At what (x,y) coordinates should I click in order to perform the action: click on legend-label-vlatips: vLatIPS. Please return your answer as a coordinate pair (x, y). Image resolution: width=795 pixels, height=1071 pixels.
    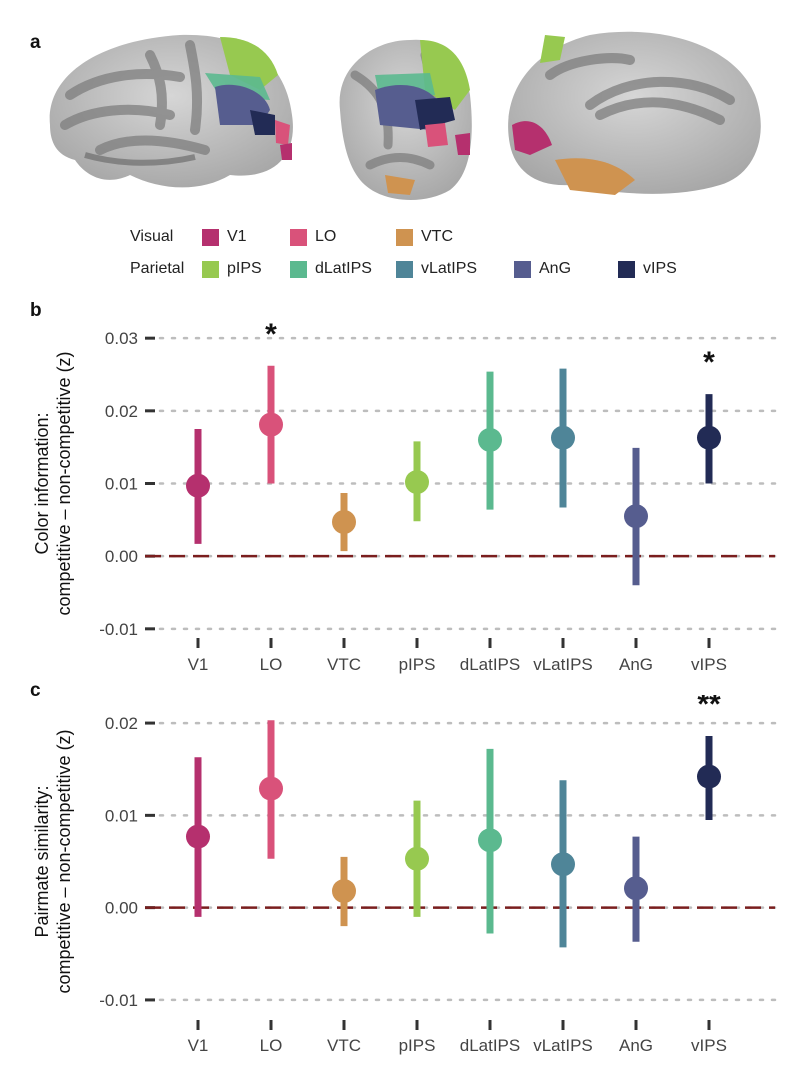
    Looking at the image, I should click on (449, 268).